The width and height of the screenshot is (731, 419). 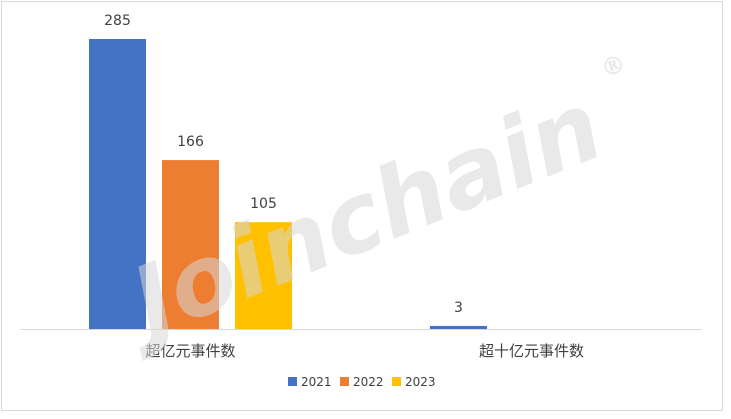 What do you see at coordinates (613, 66) in the screenshot?
I see `watermark-mark: ®` at bounding box center [613, 66].